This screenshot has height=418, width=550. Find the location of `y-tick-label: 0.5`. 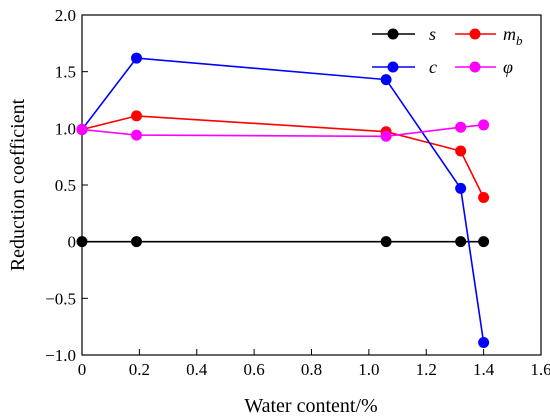

y-tick-label: 0.5 is located at coordinates (65, 185).